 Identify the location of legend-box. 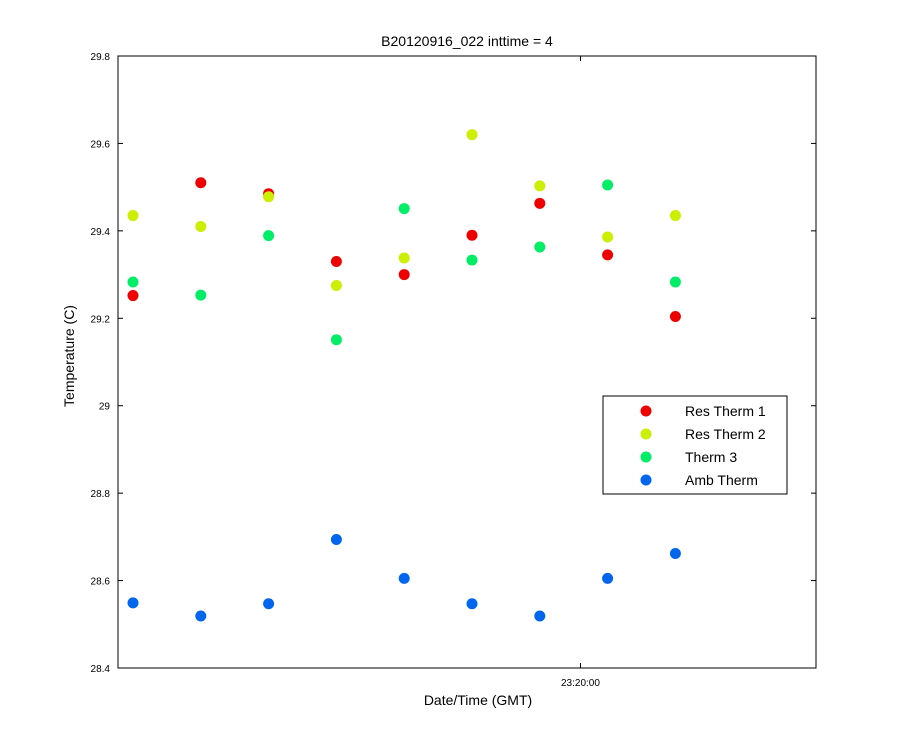
(695, 445).